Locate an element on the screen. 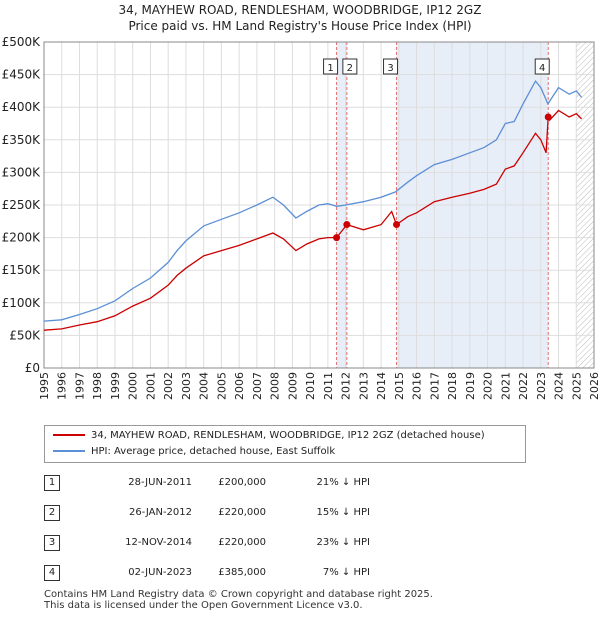 The image size is (600, 620). x-tick-label: 2018 is located at coordinates (452, 386).